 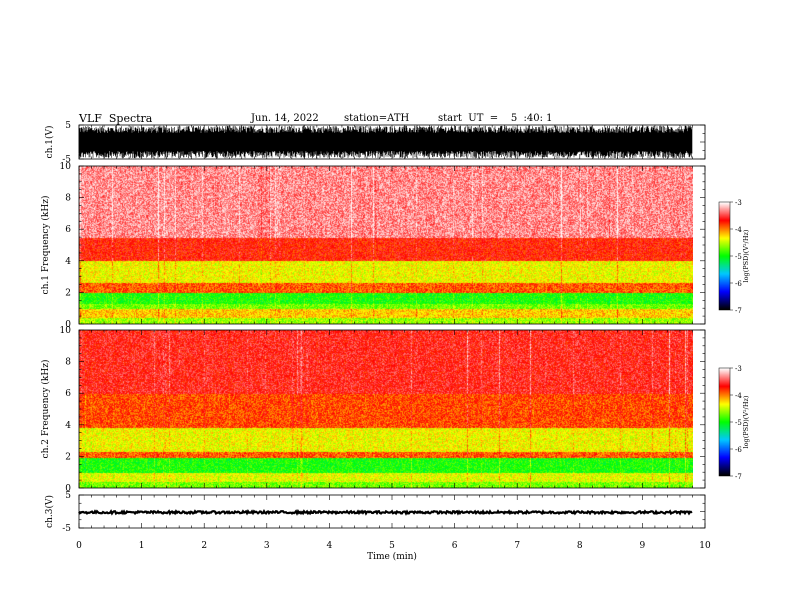 What do you see at coordinates (724, 256) in the screenshot?
I see `ch1-colorbar-image` at bounding box center [724, 256].